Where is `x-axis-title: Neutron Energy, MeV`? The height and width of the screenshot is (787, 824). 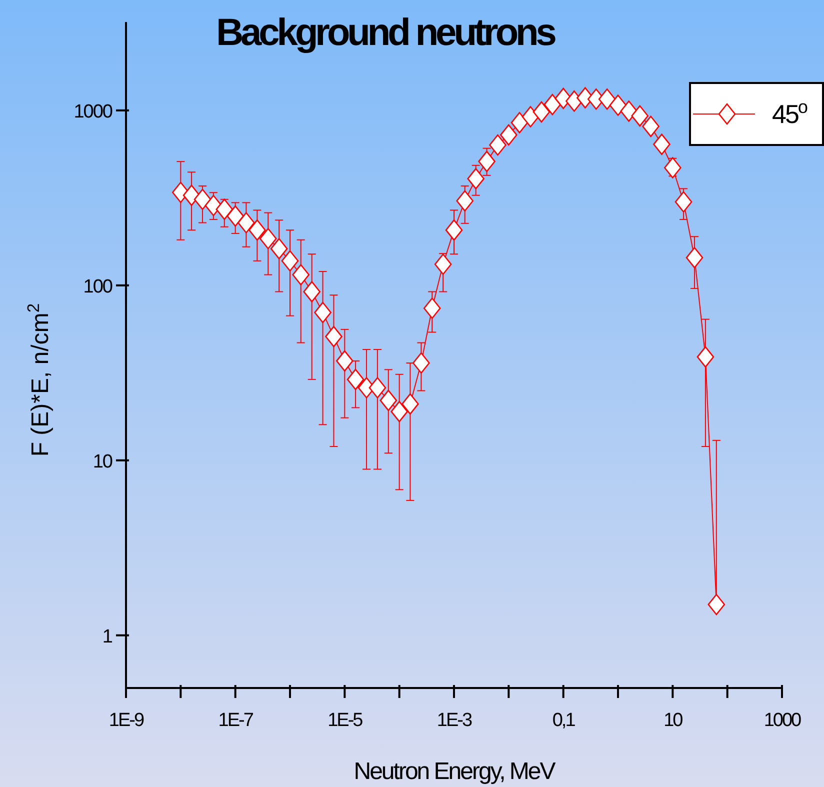
x-axis-title: Neutron Energy, MeV is located at coordinates (455, 771).